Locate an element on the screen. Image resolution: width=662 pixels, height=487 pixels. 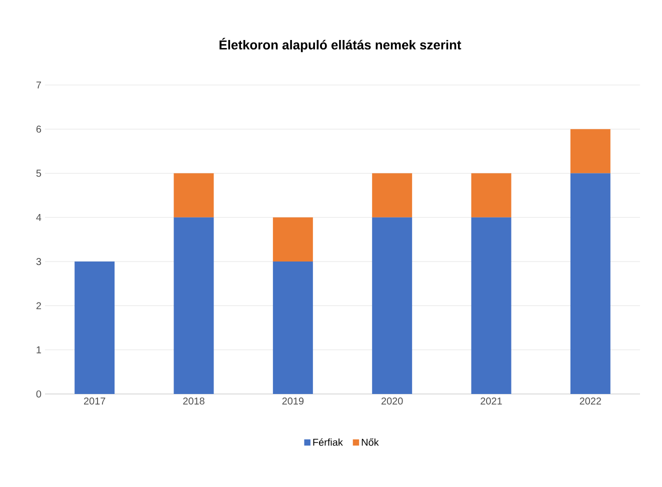
y-tick-label: 4 is located at coordinates (39, 217).